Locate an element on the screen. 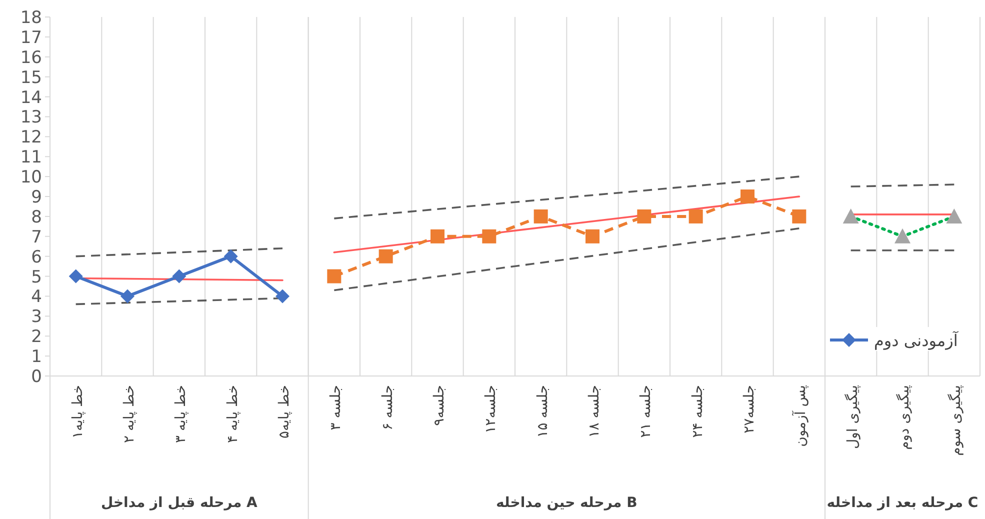  x-tick-label: جلسه۹ is located at coordinates (440, 405).